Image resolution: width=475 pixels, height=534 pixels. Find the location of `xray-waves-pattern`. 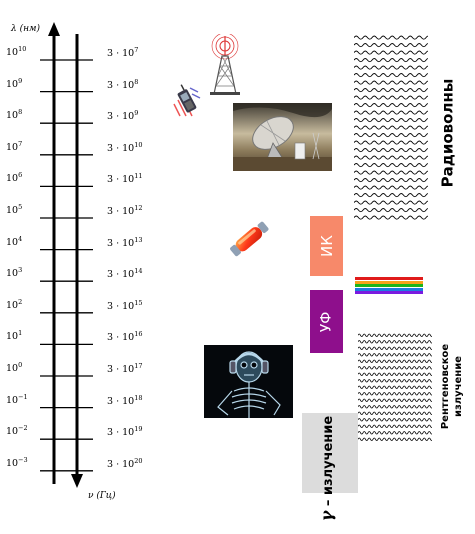

xray-waves-pattern is located at coordinates (395, 388).